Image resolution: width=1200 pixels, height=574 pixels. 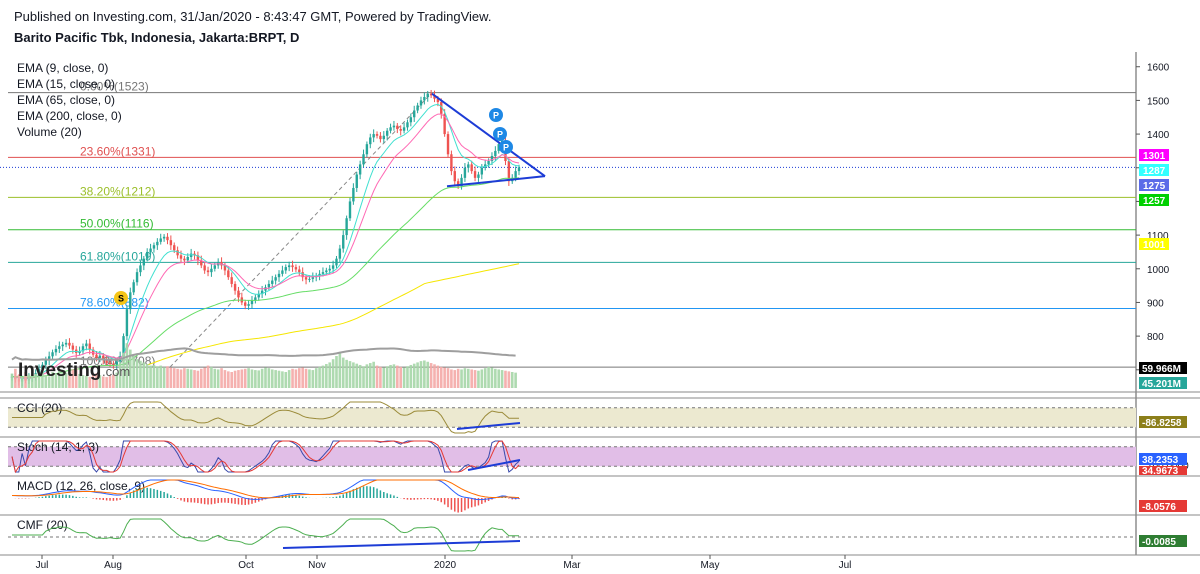 What do you see at coordinates (1154, 171) in the screenshot?
I see `price-badge-label: 1287` at bounding box center [1154, 171].